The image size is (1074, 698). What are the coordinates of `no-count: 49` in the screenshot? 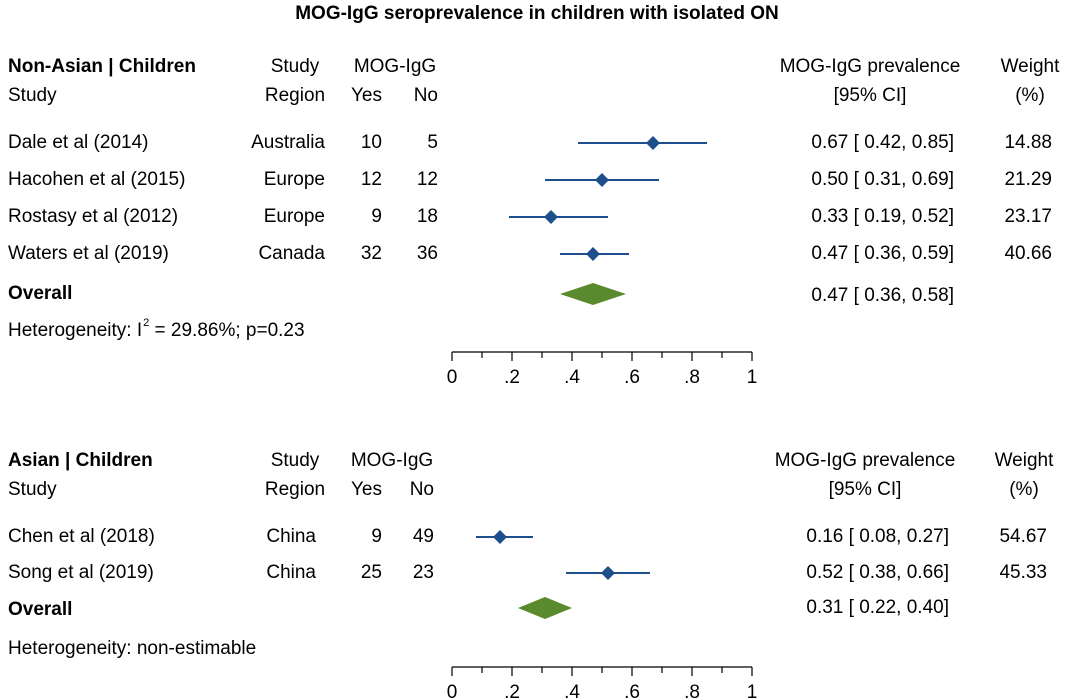 It's located at (423, 536).